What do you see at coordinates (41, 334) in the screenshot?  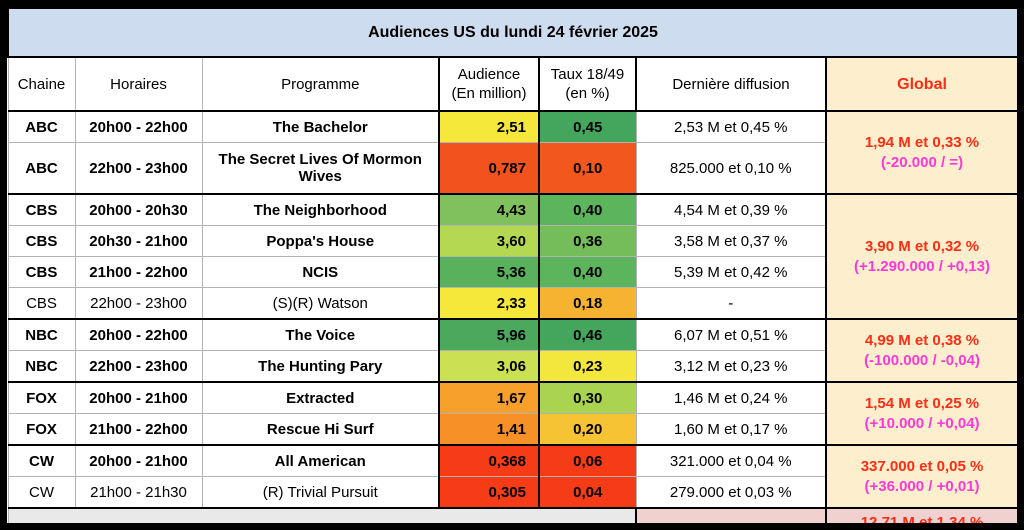 I see `chaine-cell: NBC` at bounding box center [41, 334].